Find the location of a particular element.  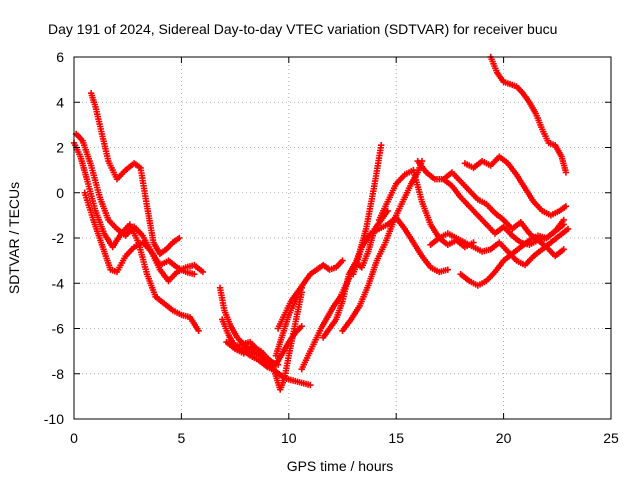

series-sat-d is located at coordinates (139, 233).